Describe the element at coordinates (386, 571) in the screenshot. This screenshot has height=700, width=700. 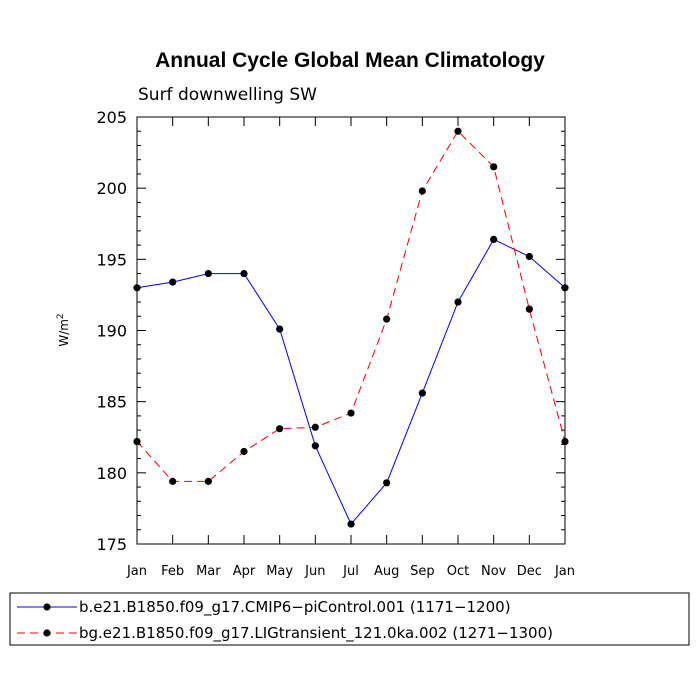
I see `x-tick-label: Aug` at that location.